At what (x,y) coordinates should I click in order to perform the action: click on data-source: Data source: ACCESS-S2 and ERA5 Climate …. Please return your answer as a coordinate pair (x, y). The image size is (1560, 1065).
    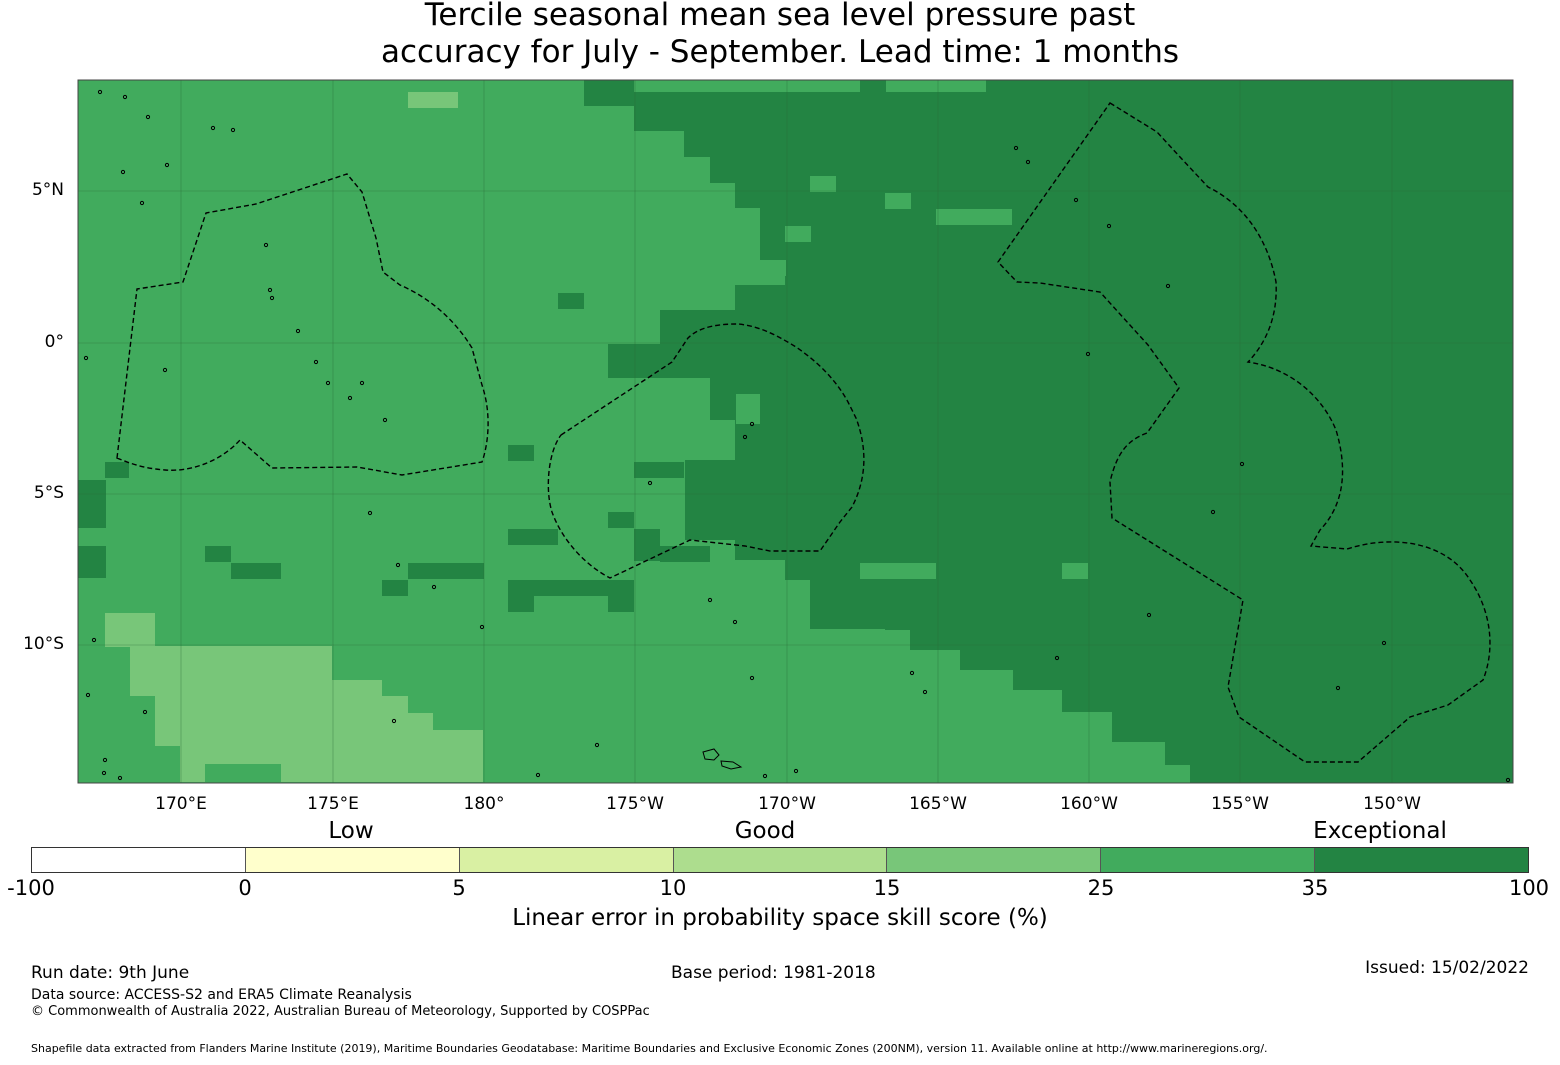
    Looking at the image, I should click on (221, 995).